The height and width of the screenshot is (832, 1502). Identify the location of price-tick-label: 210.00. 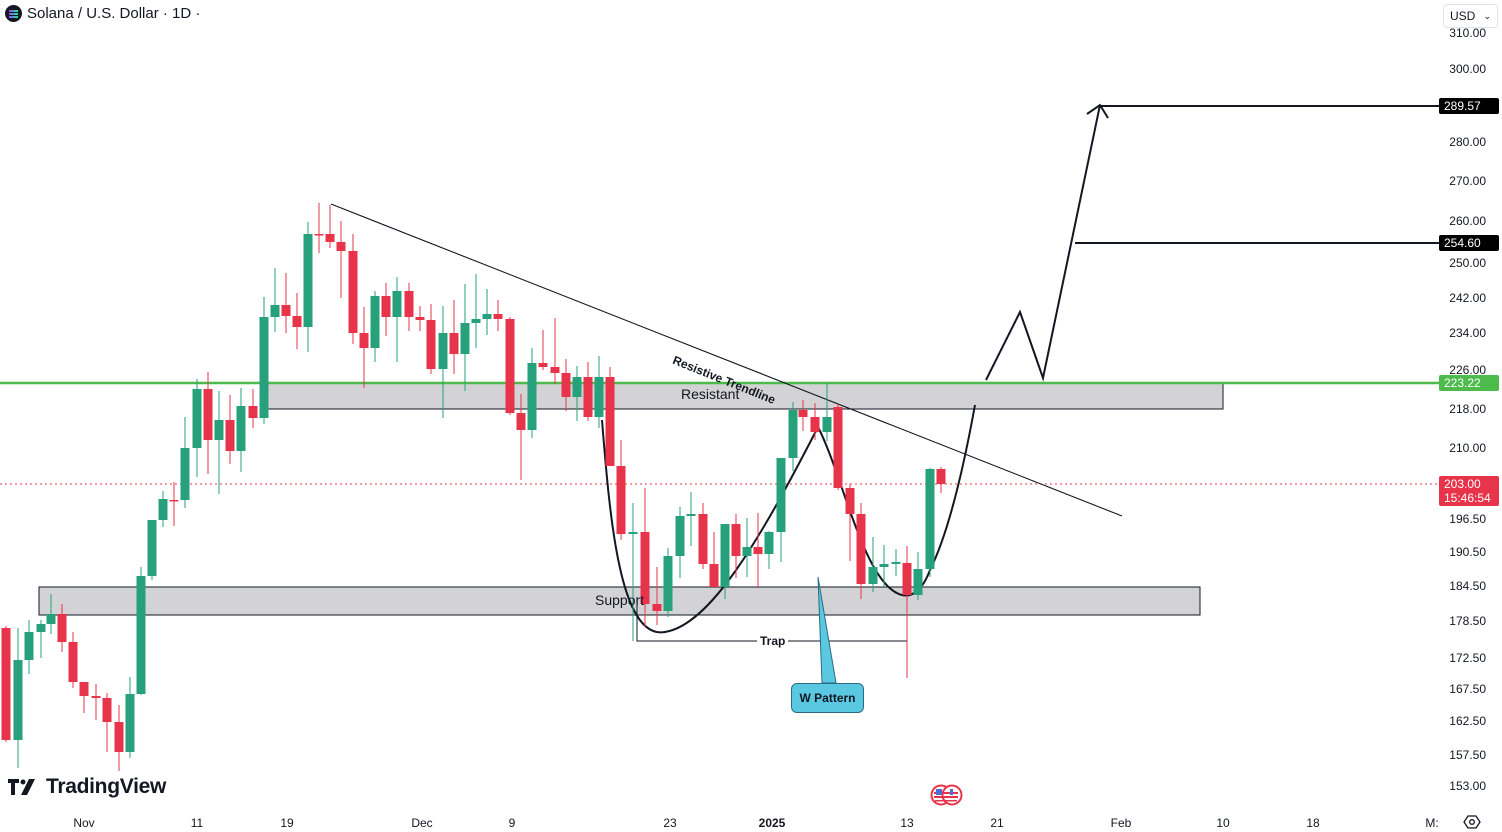
(1467, 448).